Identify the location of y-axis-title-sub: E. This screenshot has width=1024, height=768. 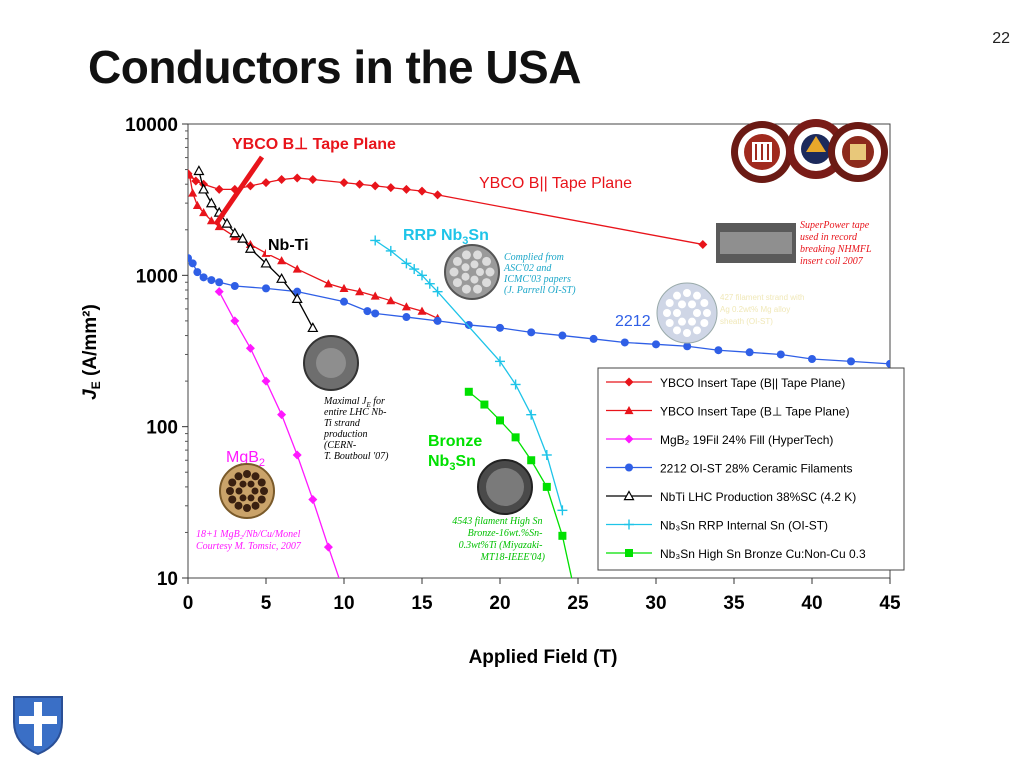
(96, 385).